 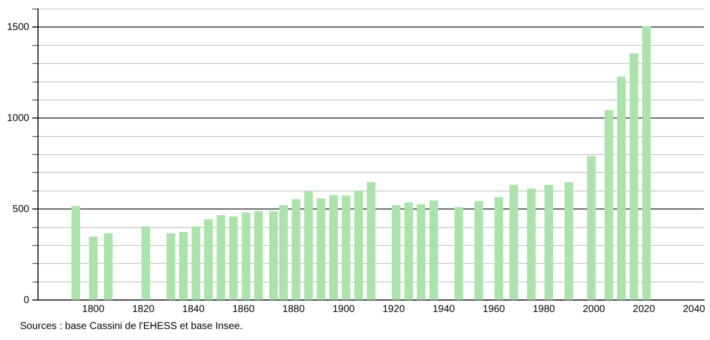 What do you see at coordinates (544, 309) in the screenshot?
I see `x-tick-label: 1980` at bounding box center [544, 309].